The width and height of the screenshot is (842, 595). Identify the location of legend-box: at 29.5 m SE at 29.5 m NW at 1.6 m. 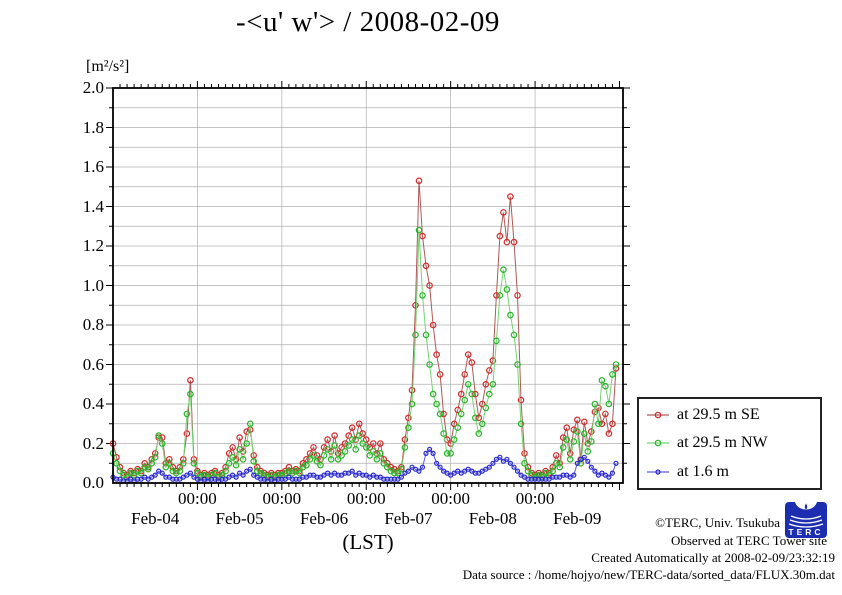
(729, 443).